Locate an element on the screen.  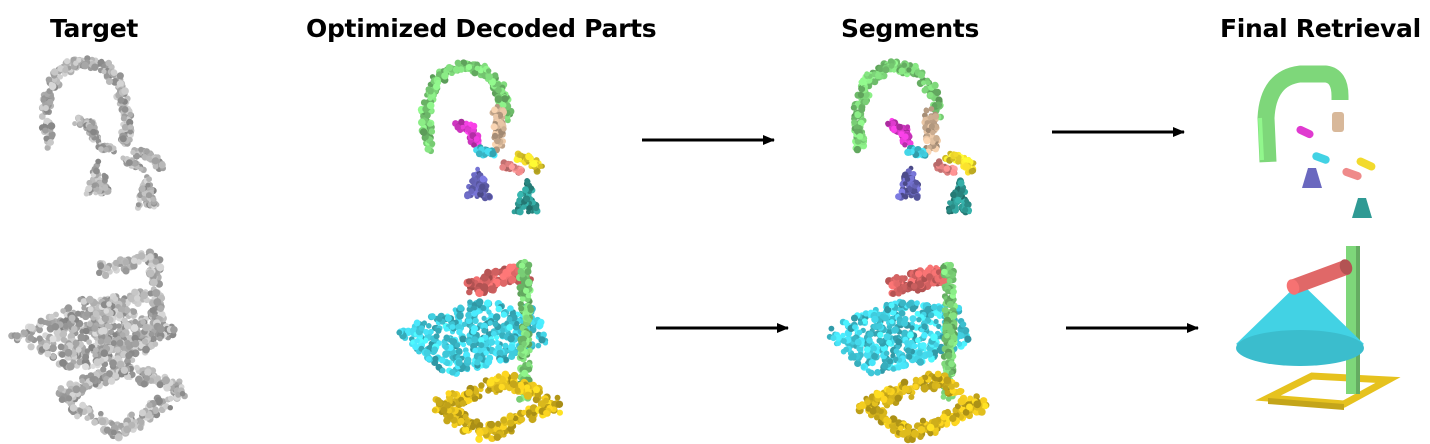
target-faucet-right-handle is located at coordinates (148, 159).